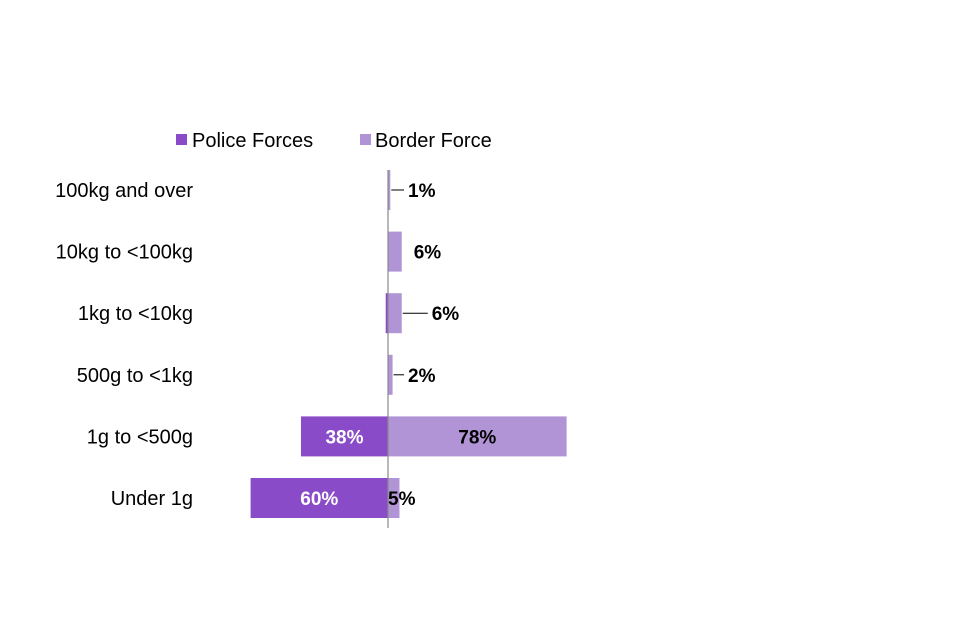 The width and height of the screenshot is (960, 640). I want to click on category-label-2: 1kg to <10kg, so click(135, 314).